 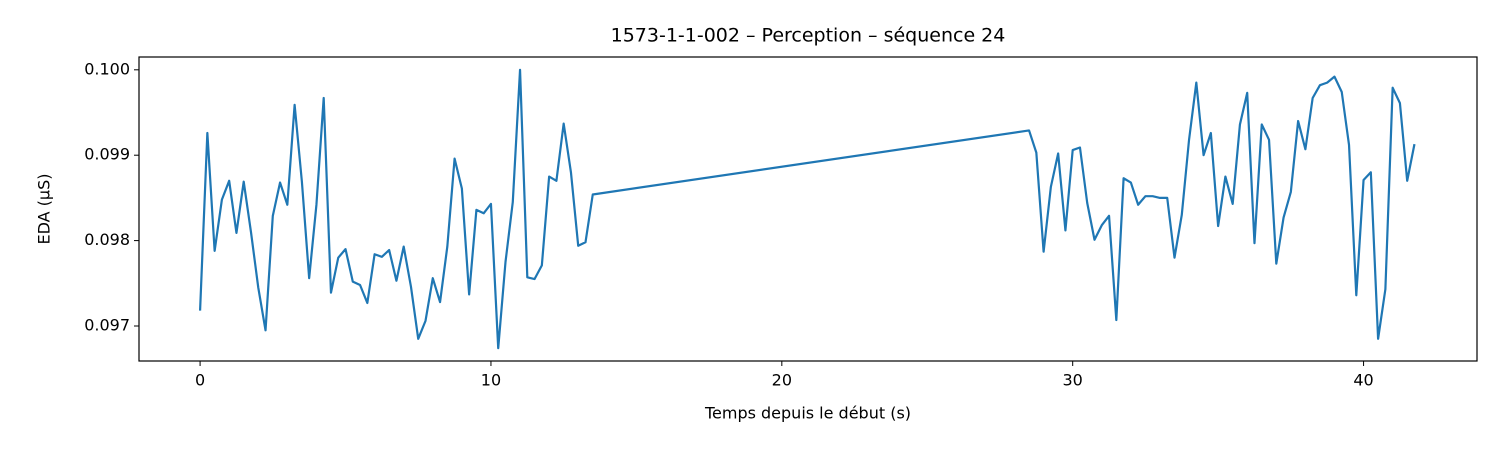 I want to click on y-tick-label: 0.098, so click(x=107, y=239).